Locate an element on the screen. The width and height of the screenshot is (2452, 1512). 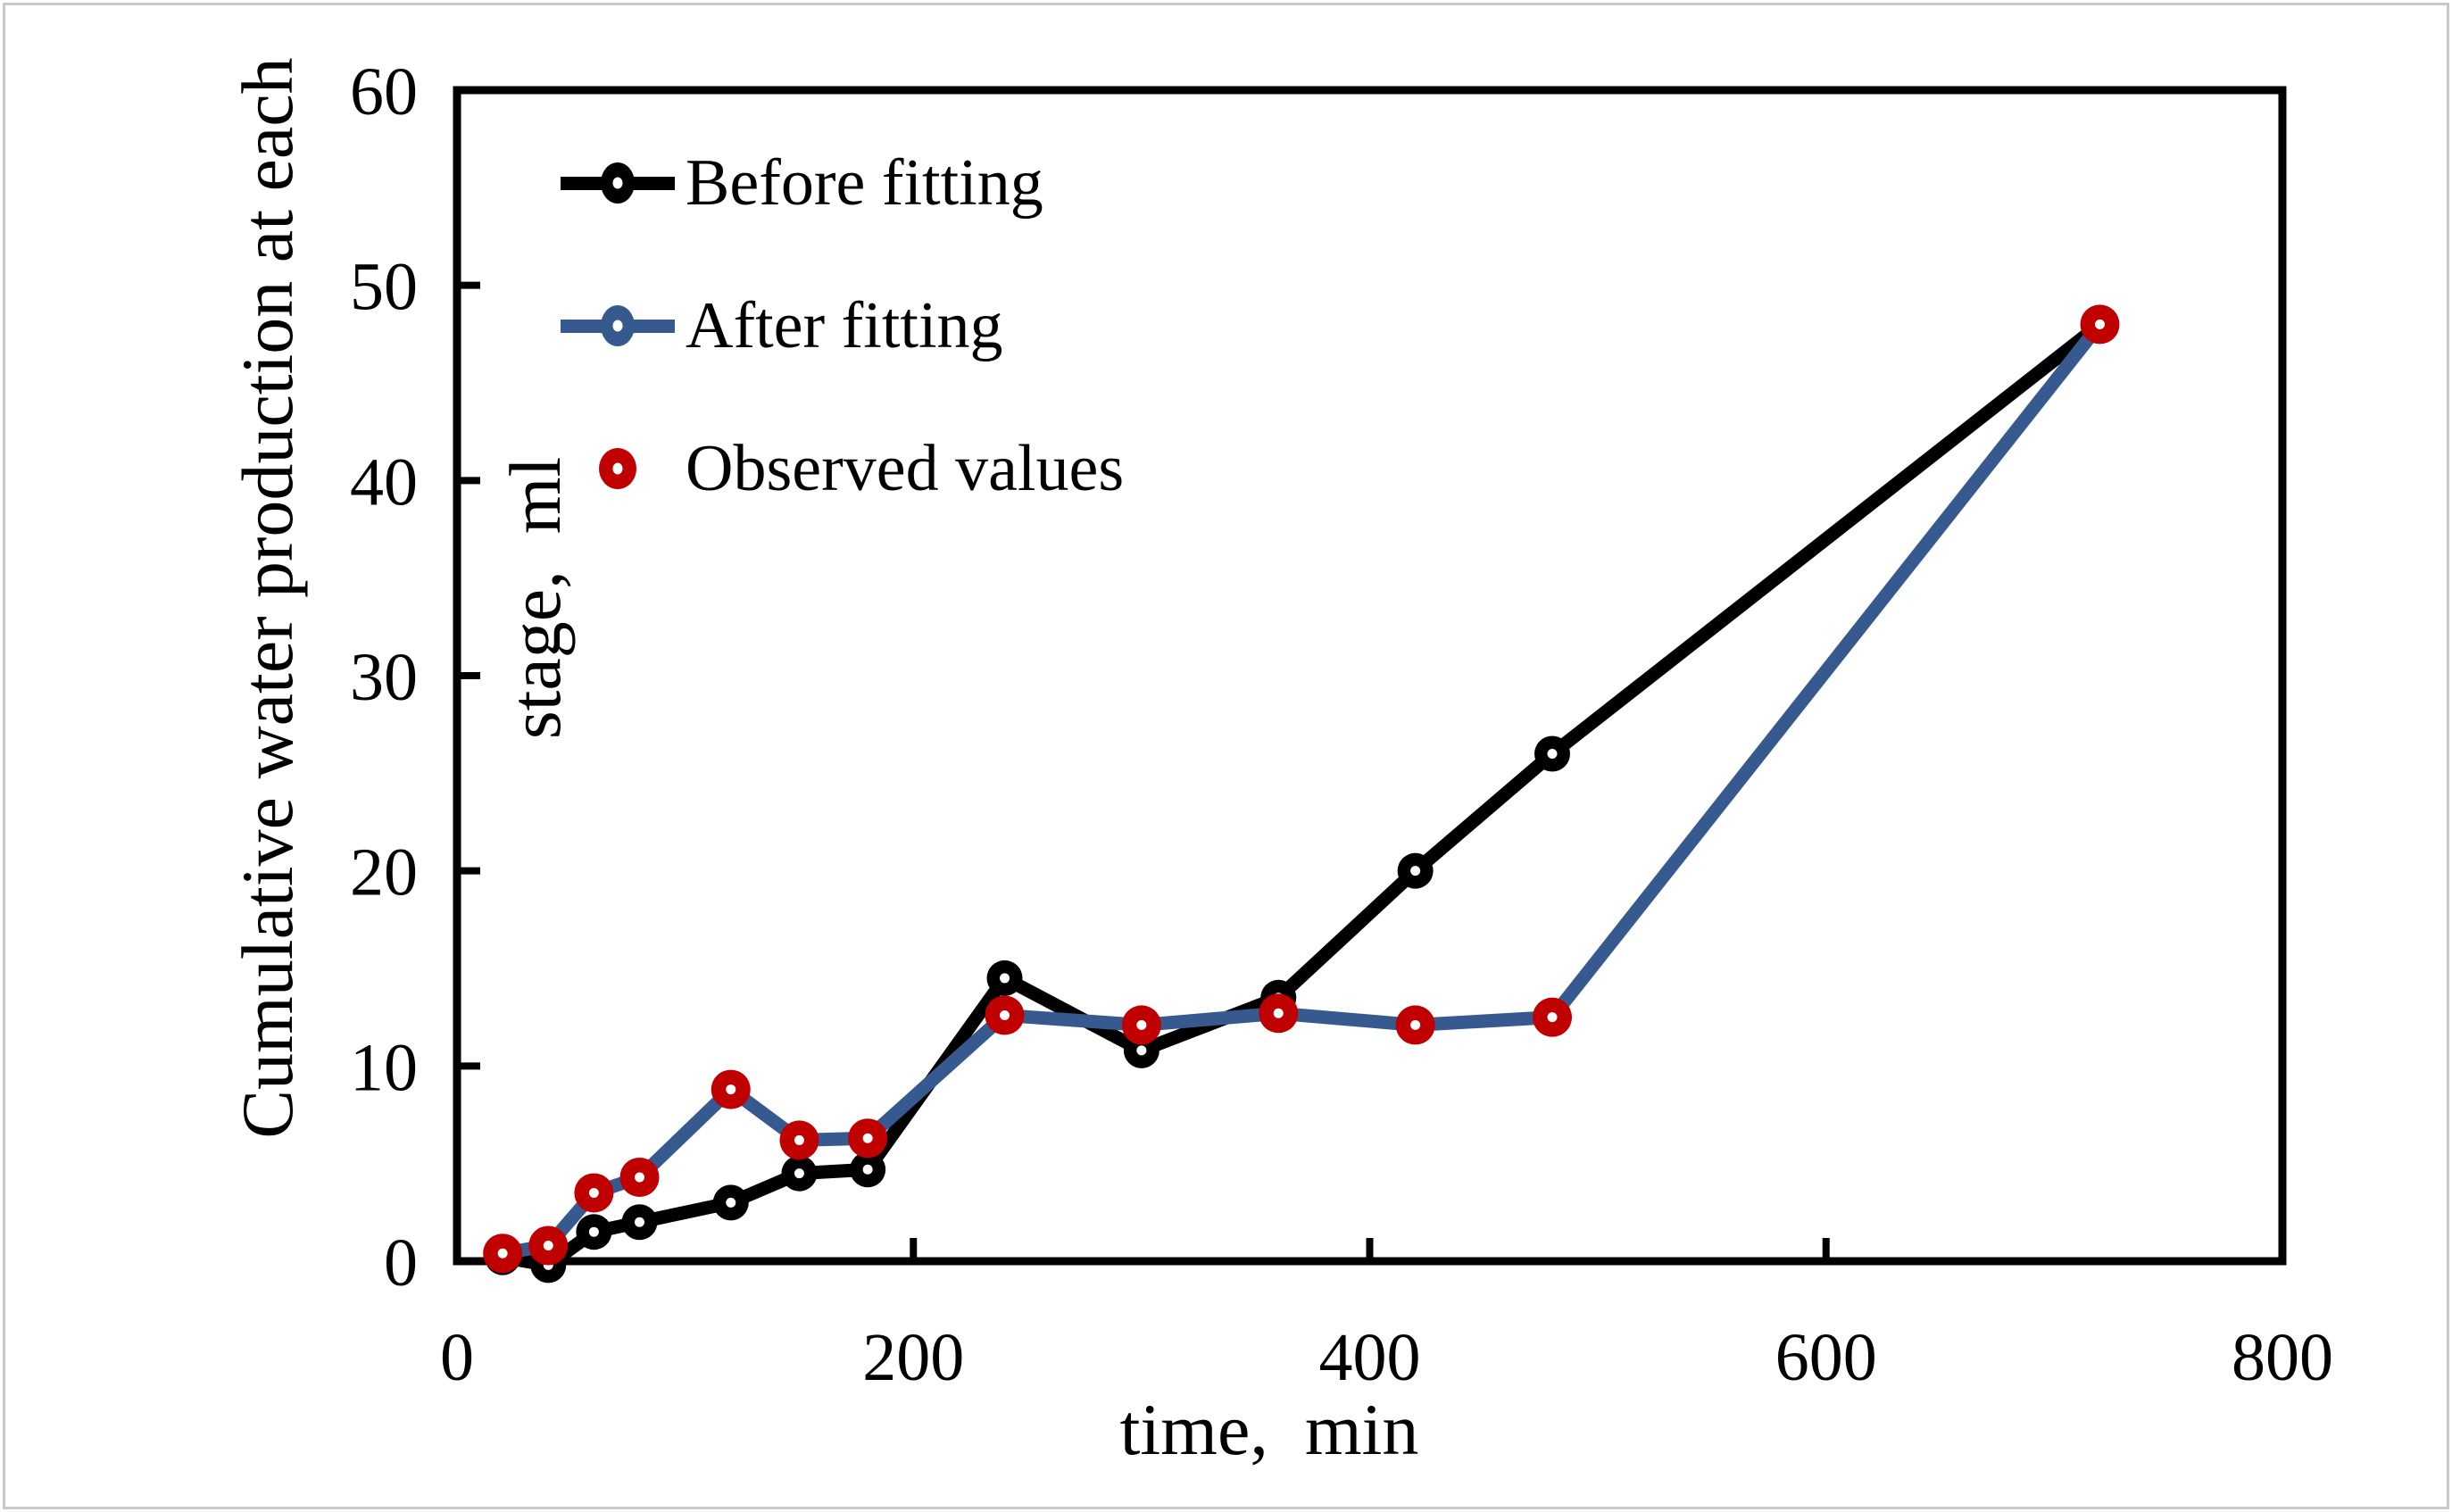
legend-label: Before fitting is located at coordinates (864, 183).